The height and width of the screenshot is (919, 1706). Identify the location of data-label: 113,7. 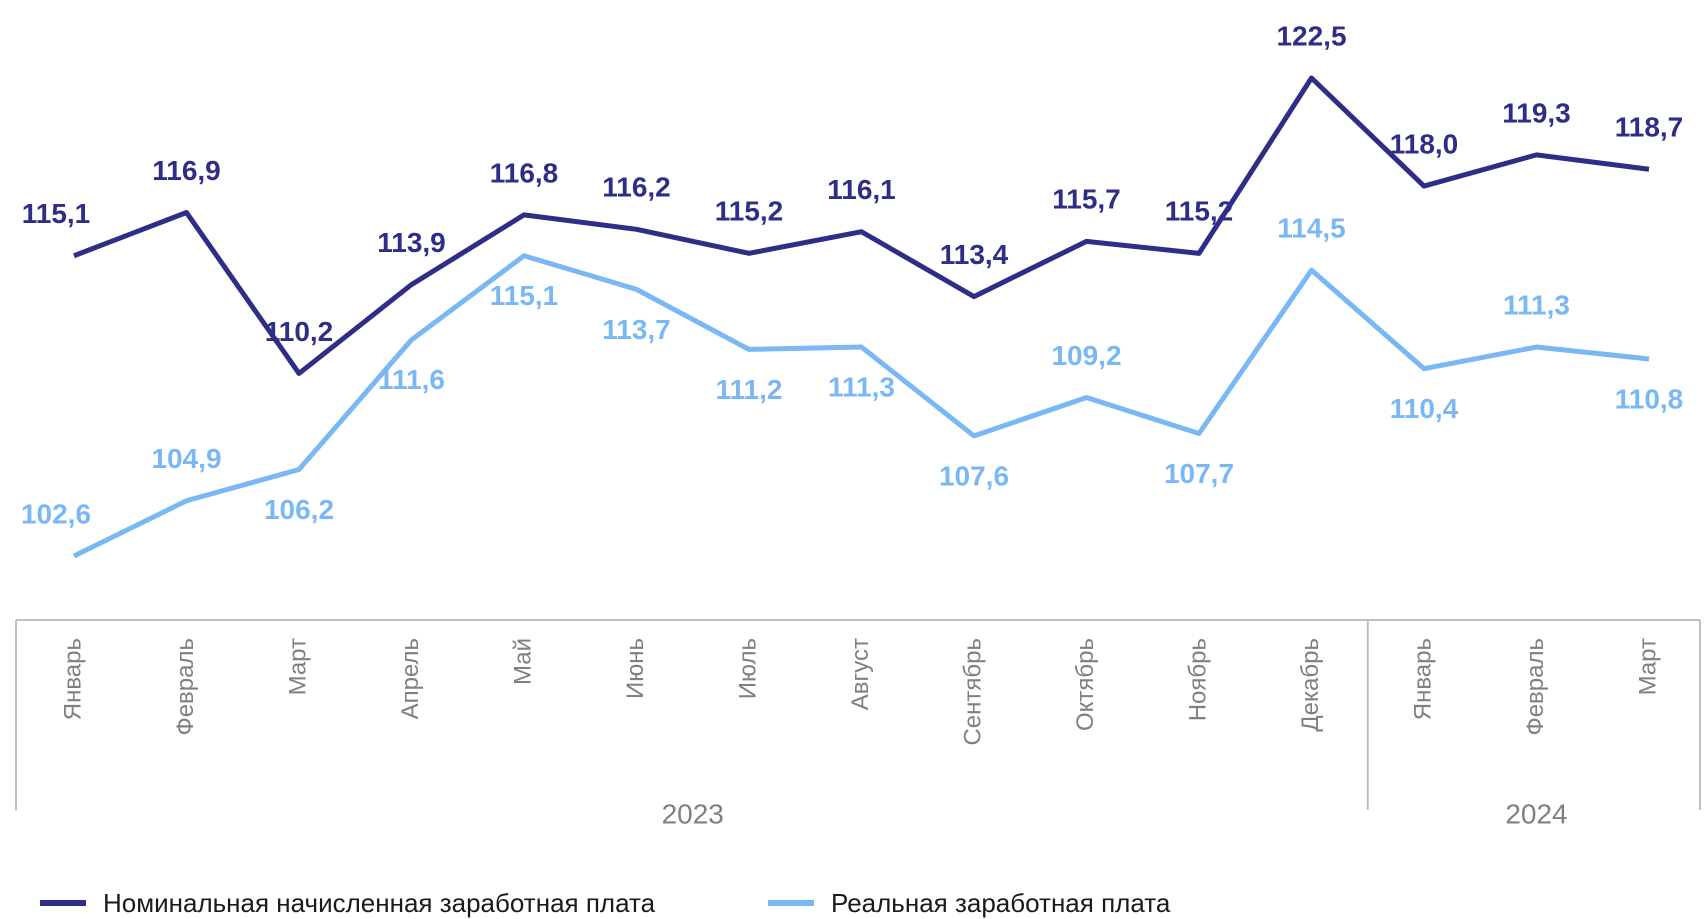
(636, 329).